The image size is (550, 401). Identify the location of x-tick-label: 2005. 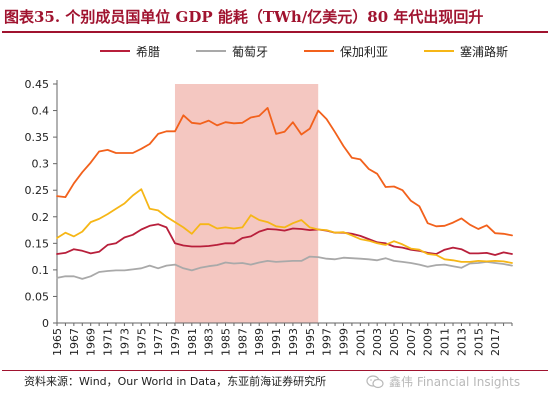
(394, 342).